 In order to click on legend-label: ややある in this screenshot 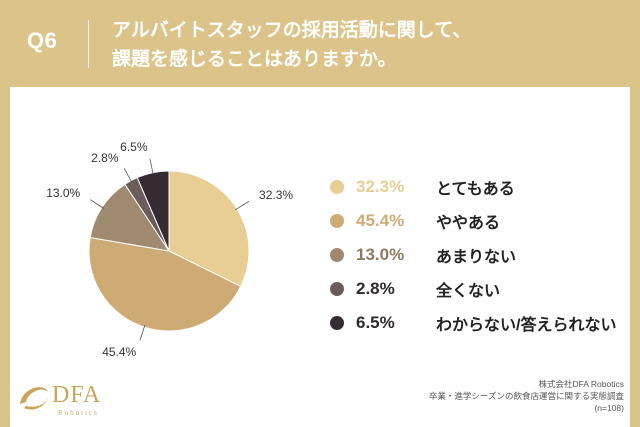, I will do `click(468, 223)`.